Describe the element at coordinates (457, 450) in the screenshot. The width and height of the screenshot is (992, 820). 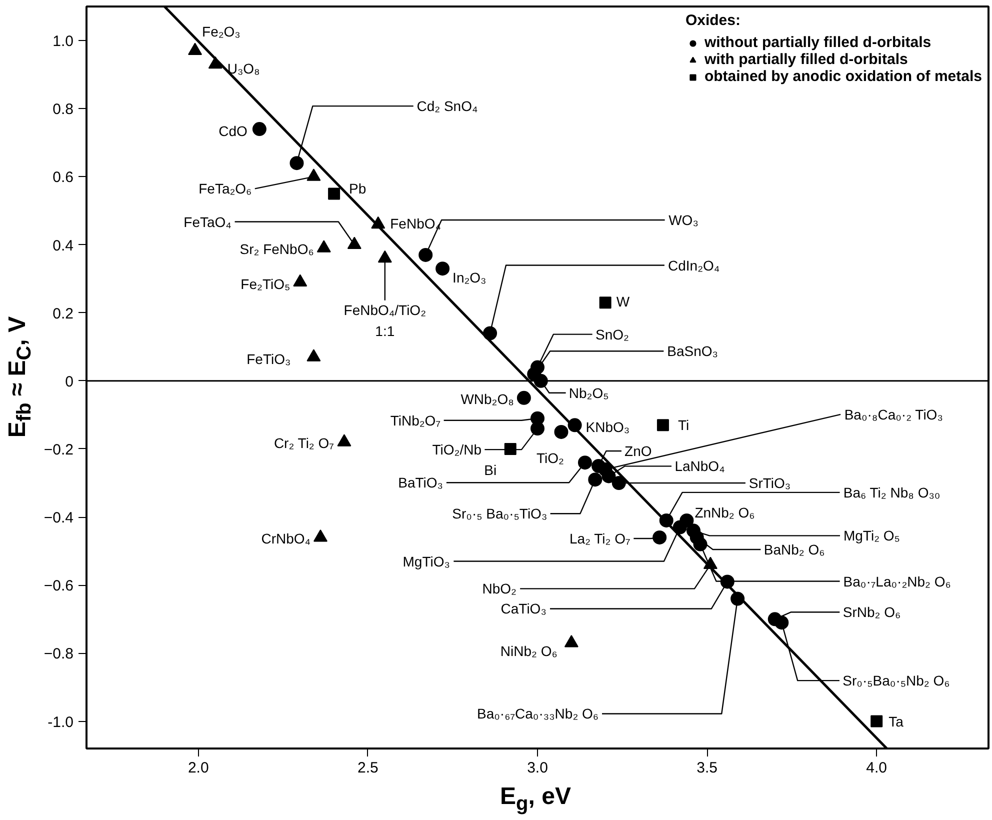
I see `annotation: TiO₂/Nb` at that location.